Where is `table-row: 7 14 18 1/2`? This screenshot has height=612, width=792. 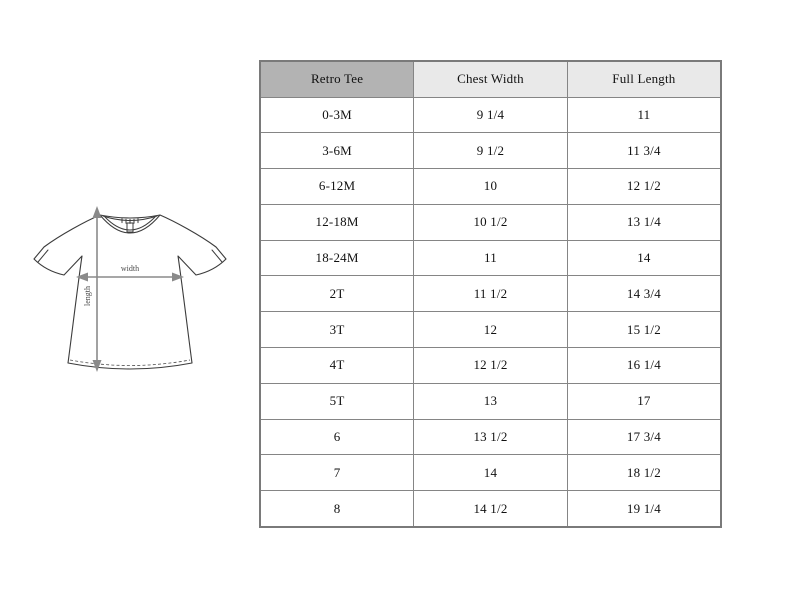 table-row: 7 14 18 1/2 is located at coordinates (490, 473).